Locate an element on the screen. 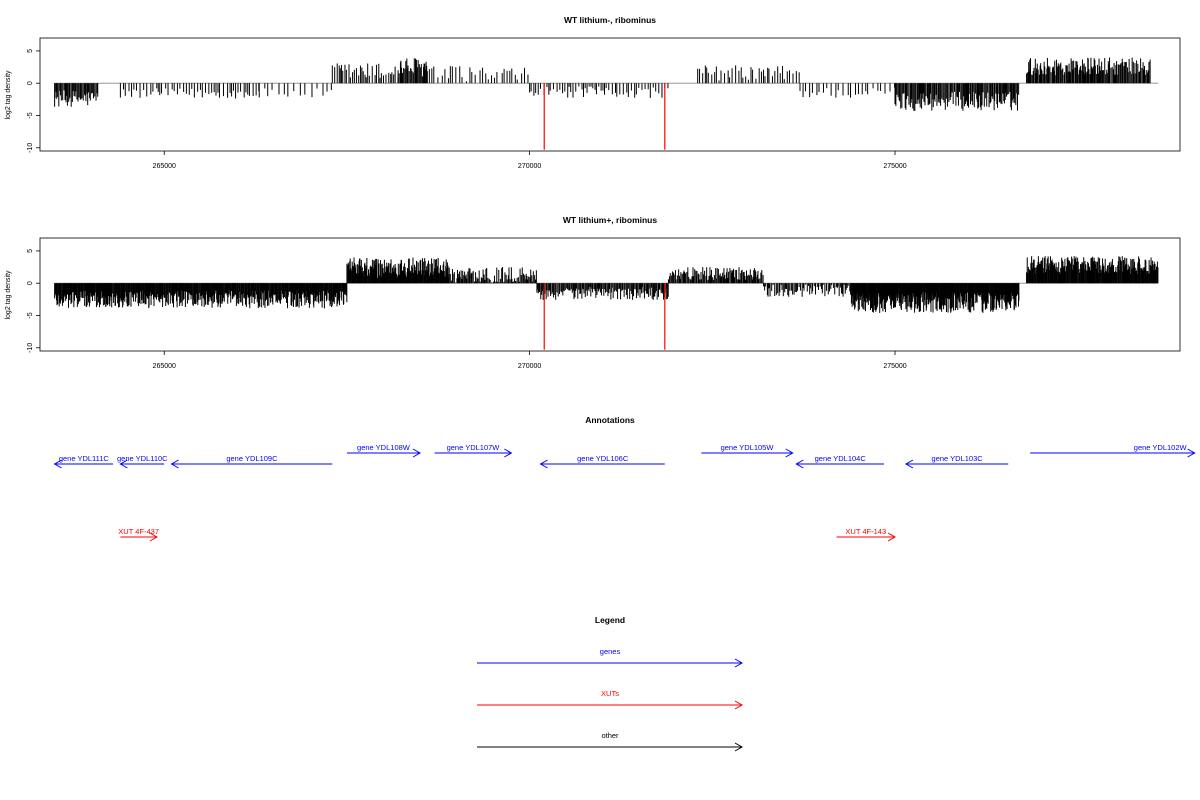 This screenshot has width=1200, height=800. gene-label: gene YDL109C is located at coordinates (252, 458).